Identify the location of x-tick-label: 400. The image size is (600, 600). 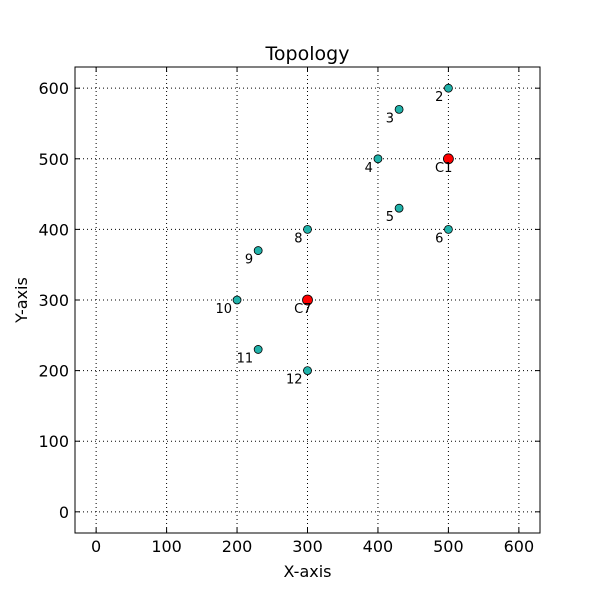
(378, 546).